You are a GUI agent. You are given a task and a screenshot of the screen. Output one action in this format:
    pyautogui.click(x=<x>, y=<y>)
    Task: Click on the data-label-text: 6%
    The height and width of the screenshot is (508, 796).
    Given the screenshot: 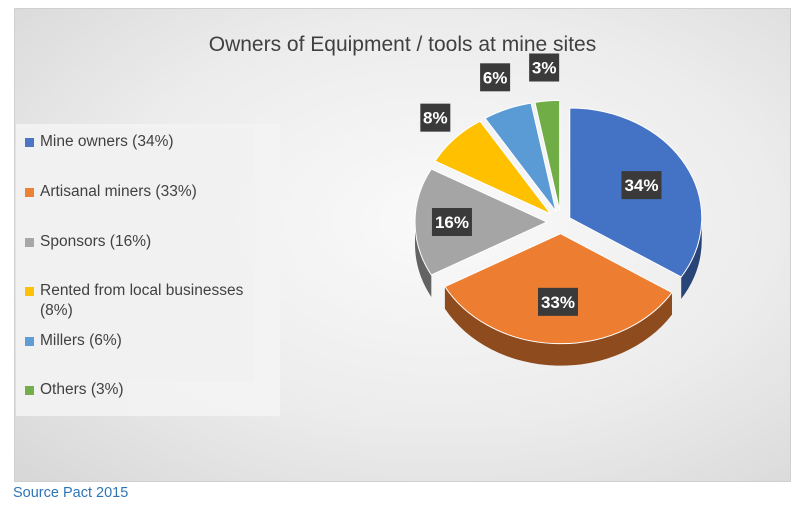 What is the action you would take?
    pyautogui.click(x=495, y=77)
    